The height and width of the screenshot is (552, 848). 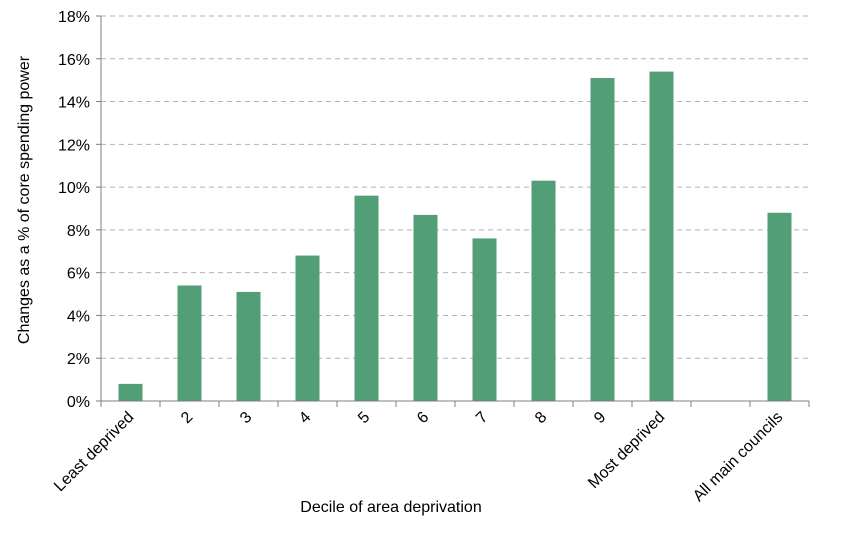 I want to click on y-axis-title: Changes as a % of core spending power, so click(x=24, y=199).